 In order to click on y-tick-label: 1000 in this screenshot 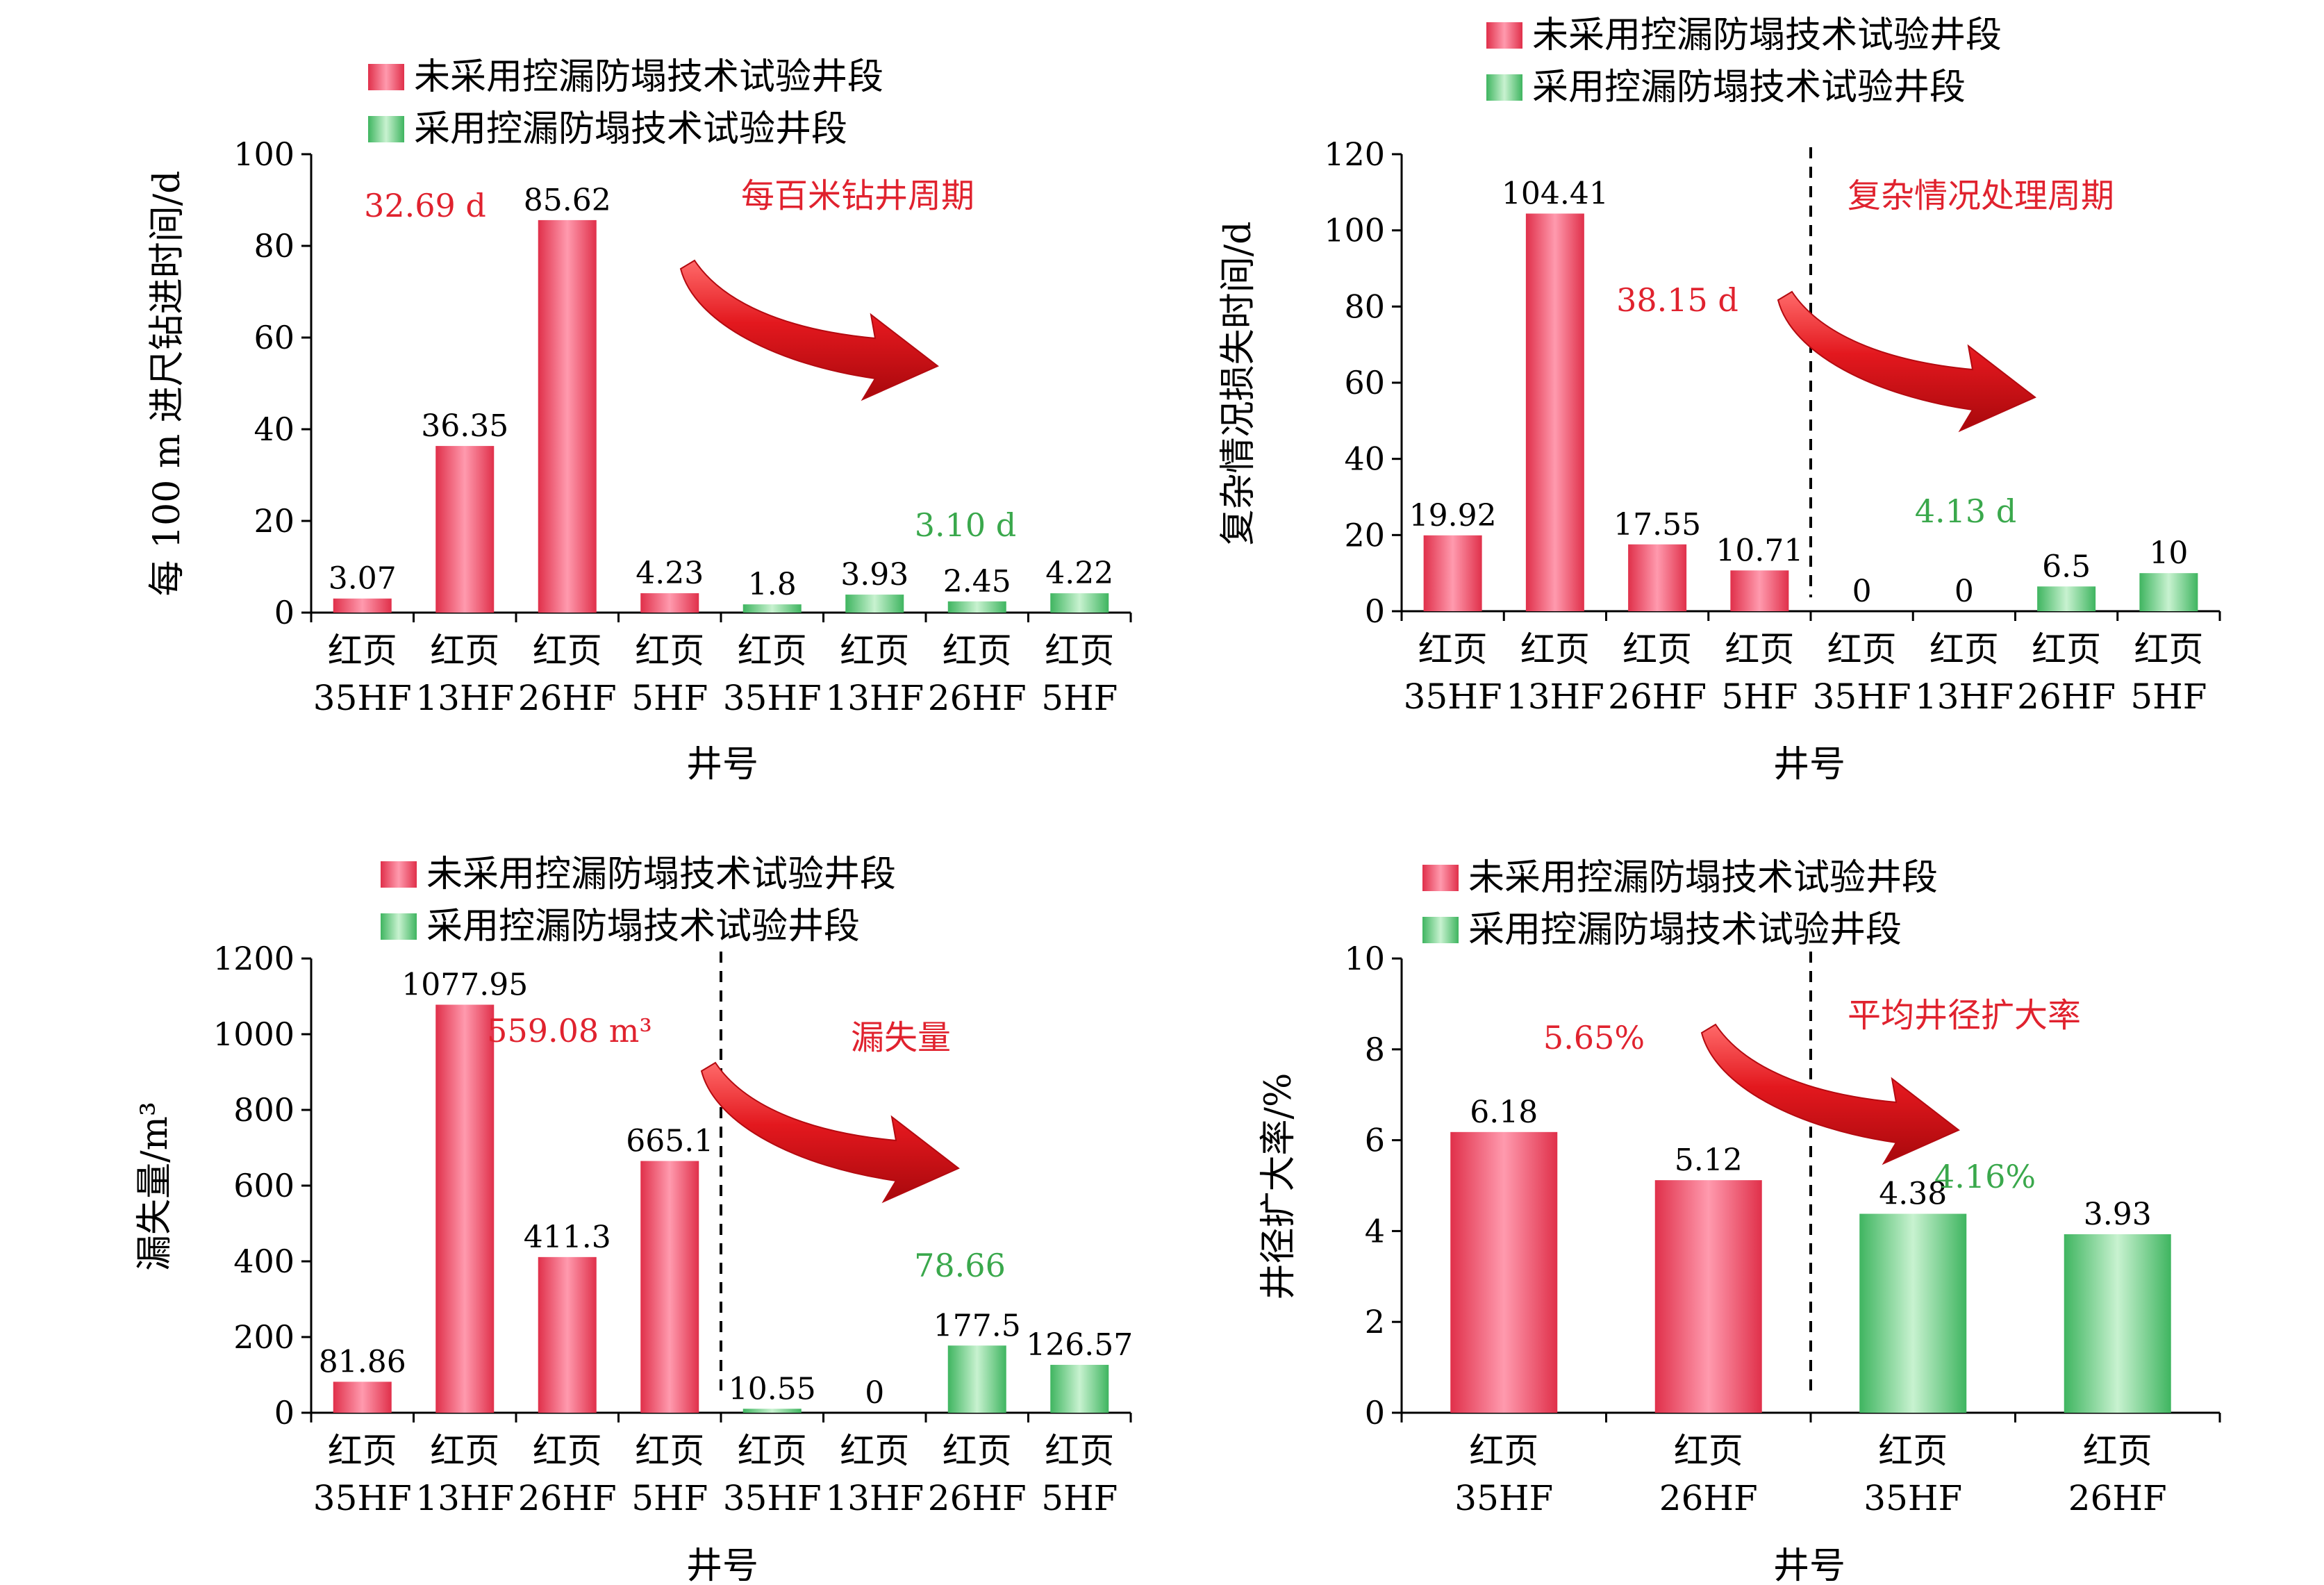, I will do `click(253, 1034)`.